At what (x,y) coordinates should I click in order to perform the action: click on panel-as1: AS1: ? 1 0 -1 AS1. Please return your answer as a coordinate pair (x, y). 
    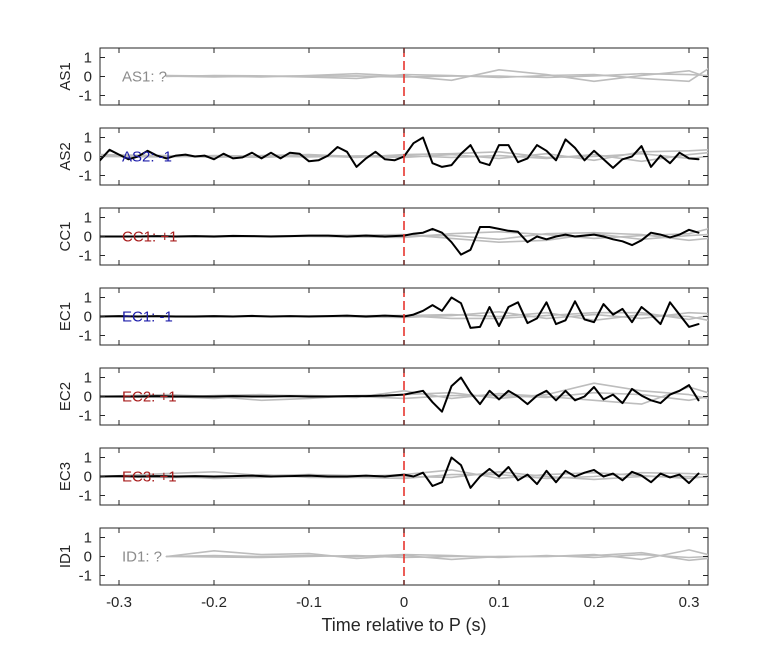
    Looking at the image, I should click on (383, 76).